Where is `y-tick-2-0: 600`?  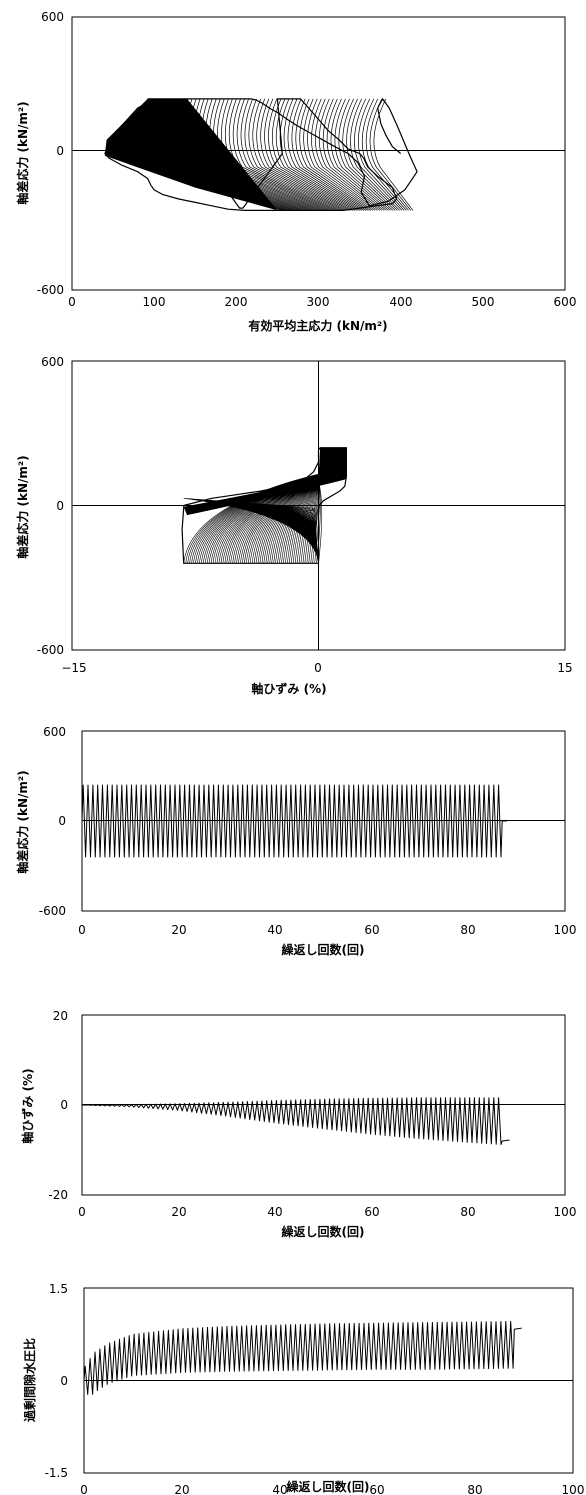 y-tick-2-0: 600 is located at coordinates (52, 362).